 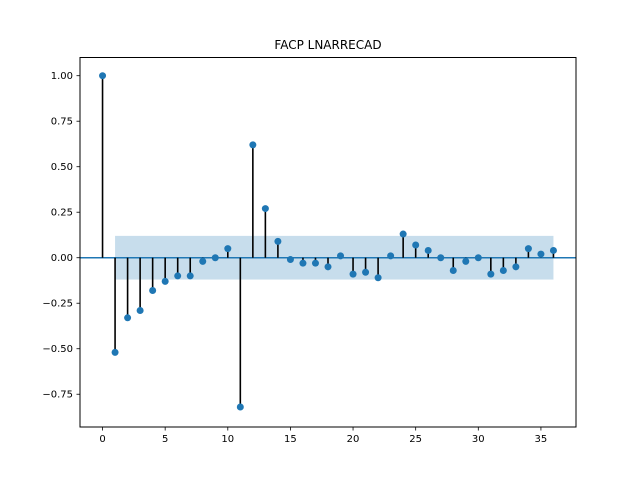 I want to click on y-tick-label: 1.00, so click(x=62, y=76).